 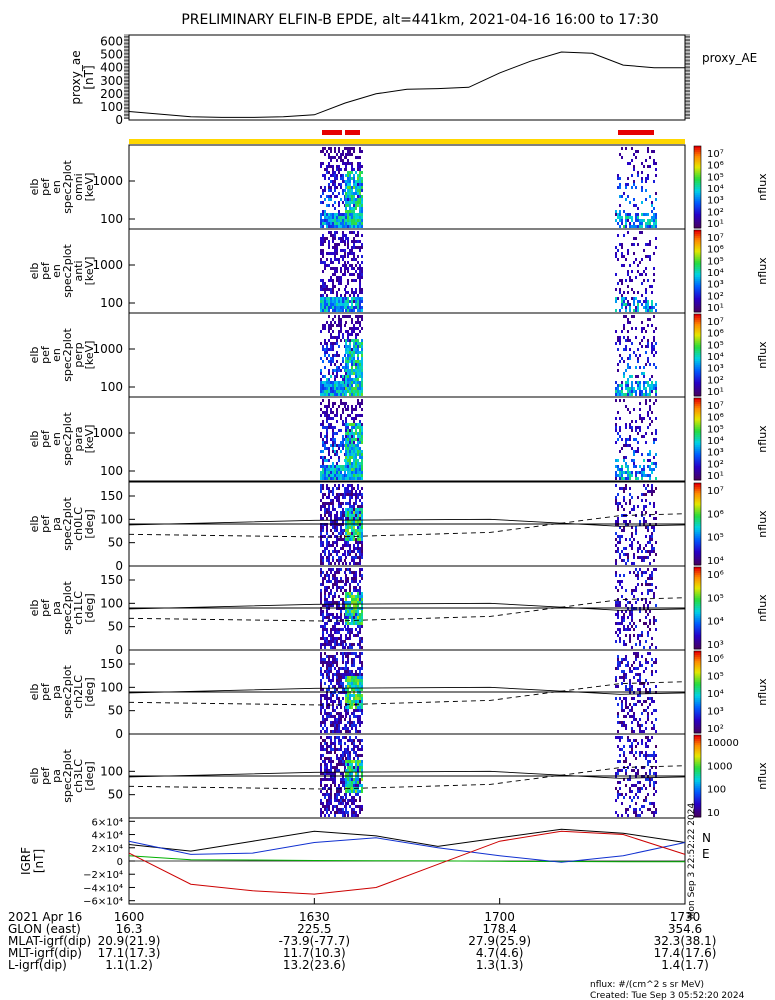 What do you see at coordinates (715, 201) in the screenshot?
I see `colorbar-tick-label: 10³` at bounding box center [715, 201].